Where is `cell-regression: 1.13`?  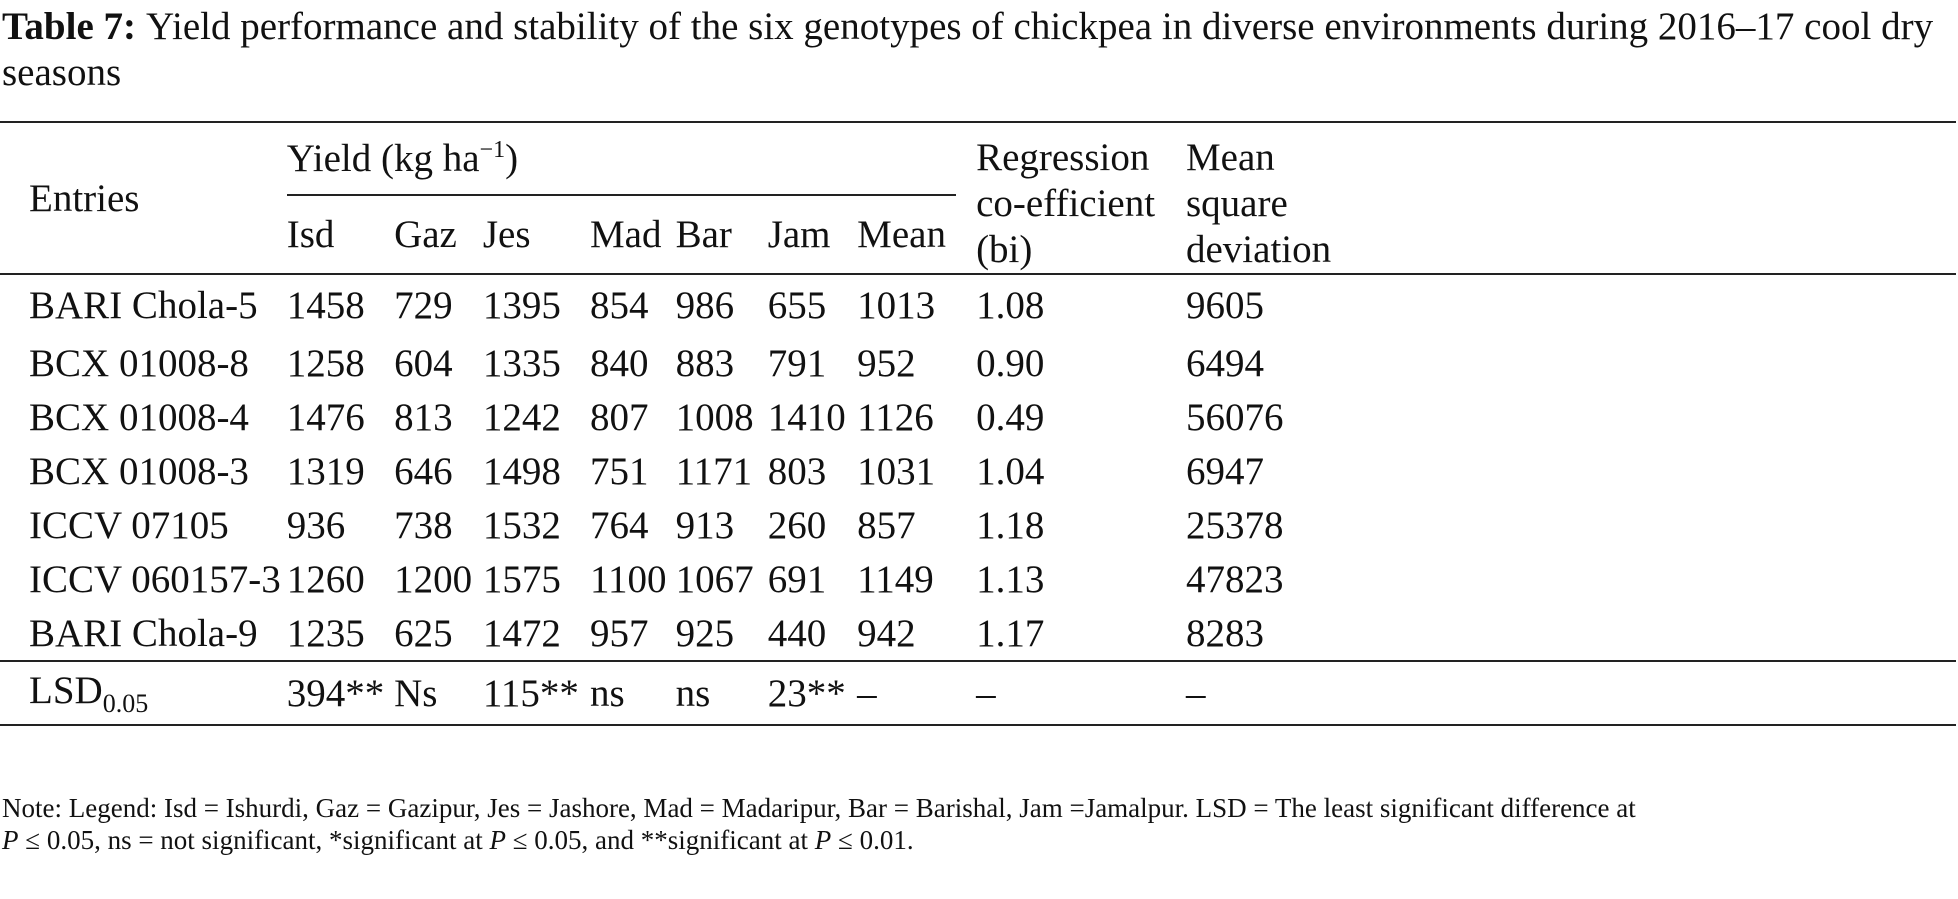
cell-regression: 1.13 is located at coordinates (1010, 579).